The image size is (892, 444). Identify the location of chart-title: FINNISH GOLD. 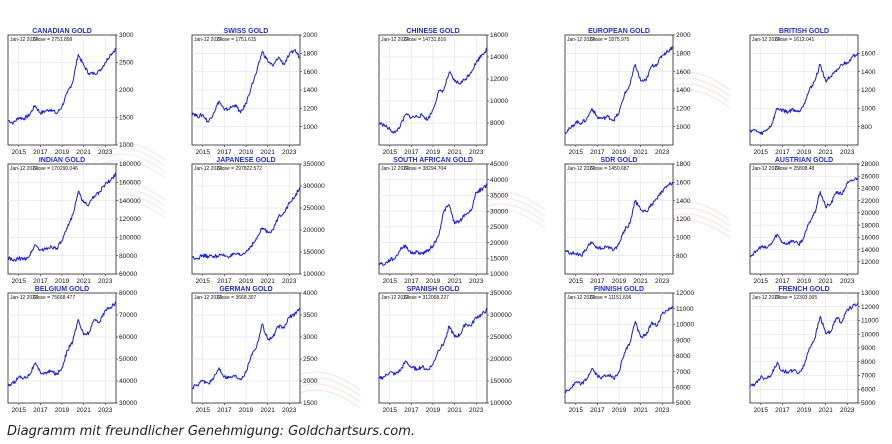
(619, 289).